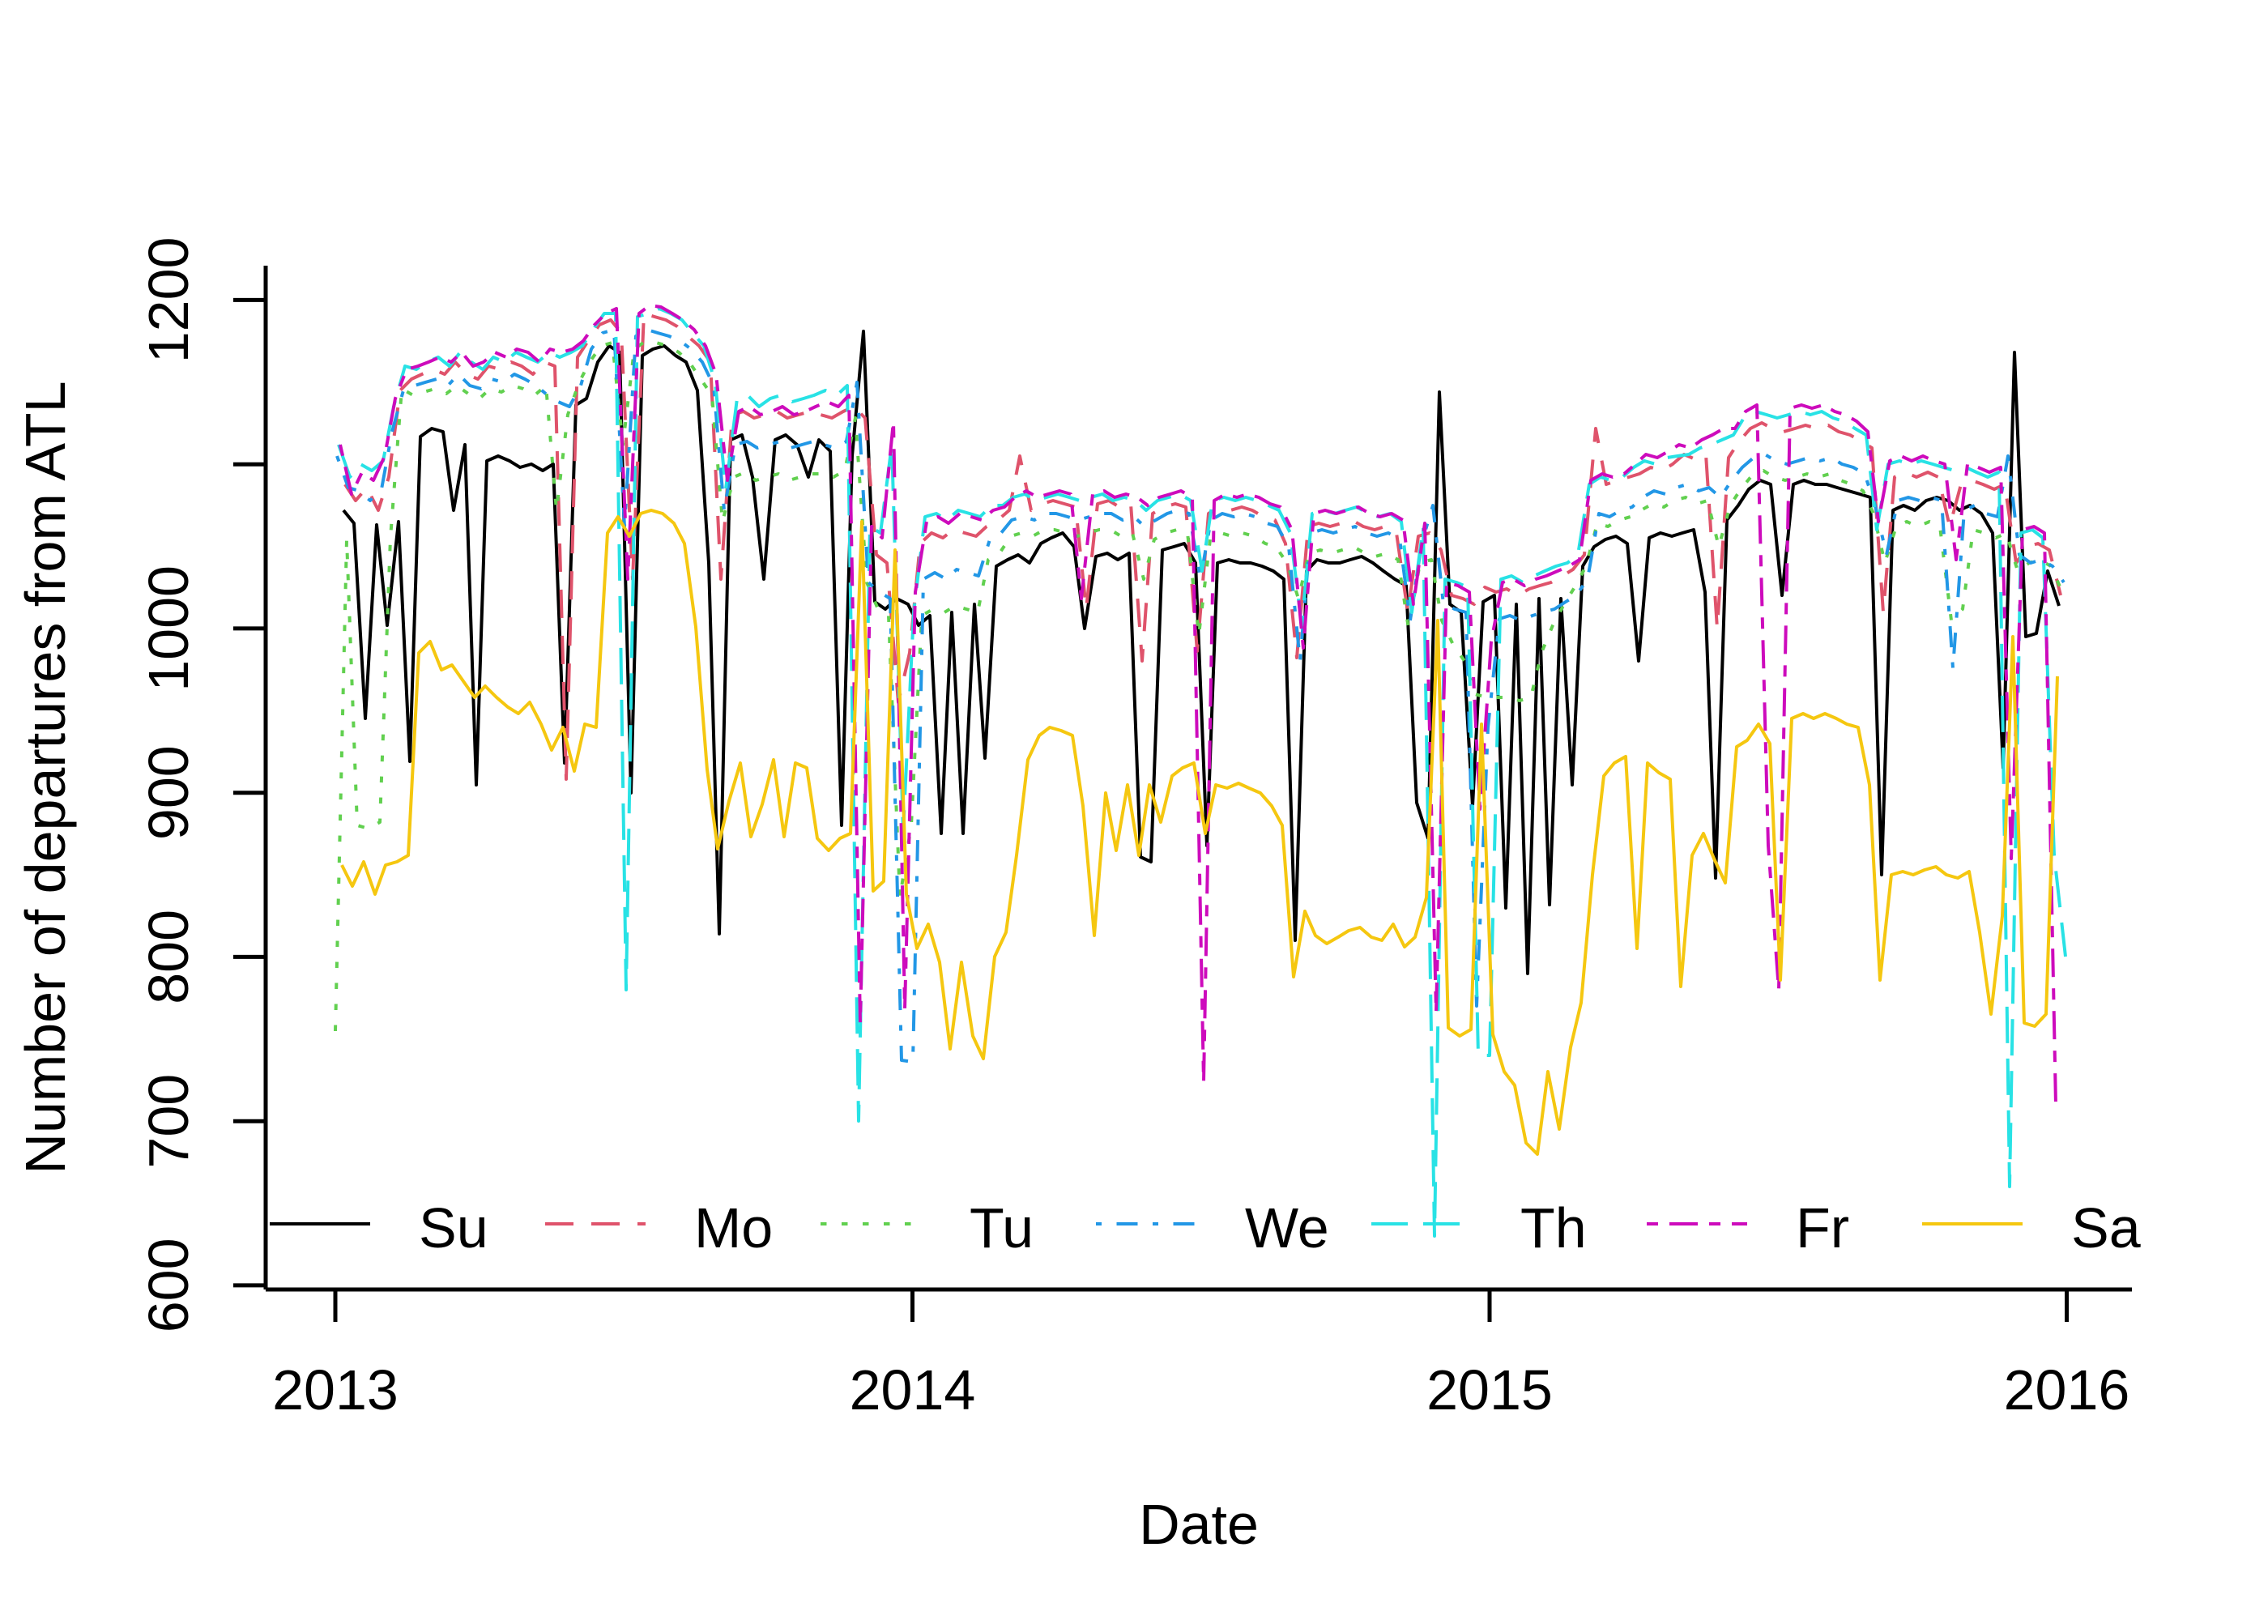  I want to click on svg-text: 700, so click(168, 1121).